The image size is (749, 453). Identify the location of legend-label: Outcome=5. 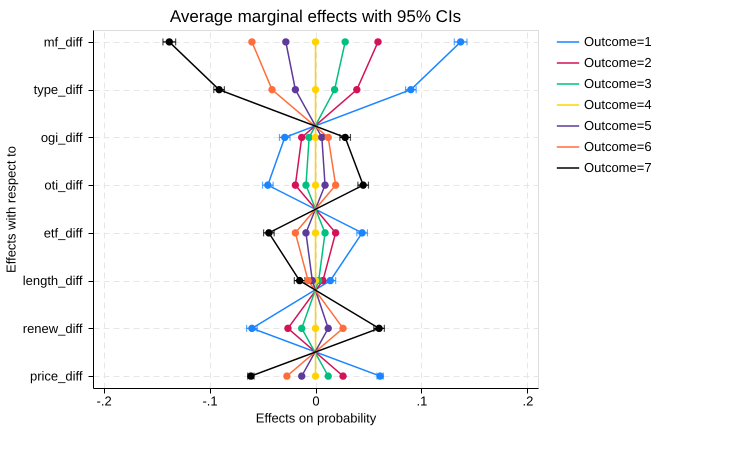
(618, 125).